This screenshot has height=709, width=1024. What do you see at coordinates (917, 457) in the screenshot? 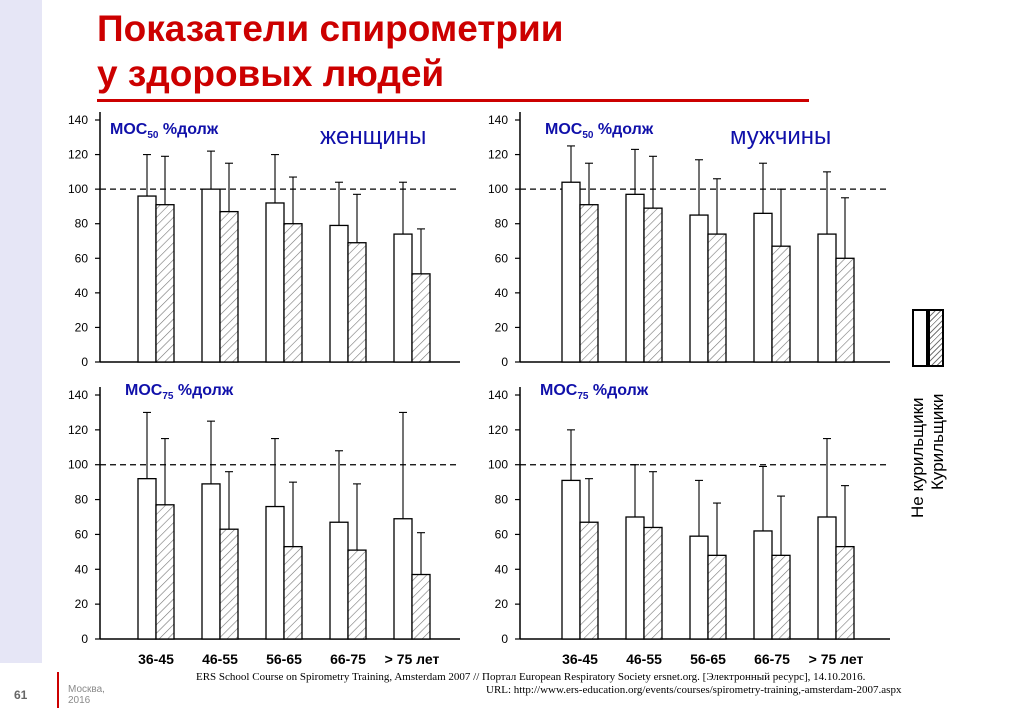
I see `legend-label-nonsmokers: Не курильщики` at bounding box center [917, 457].